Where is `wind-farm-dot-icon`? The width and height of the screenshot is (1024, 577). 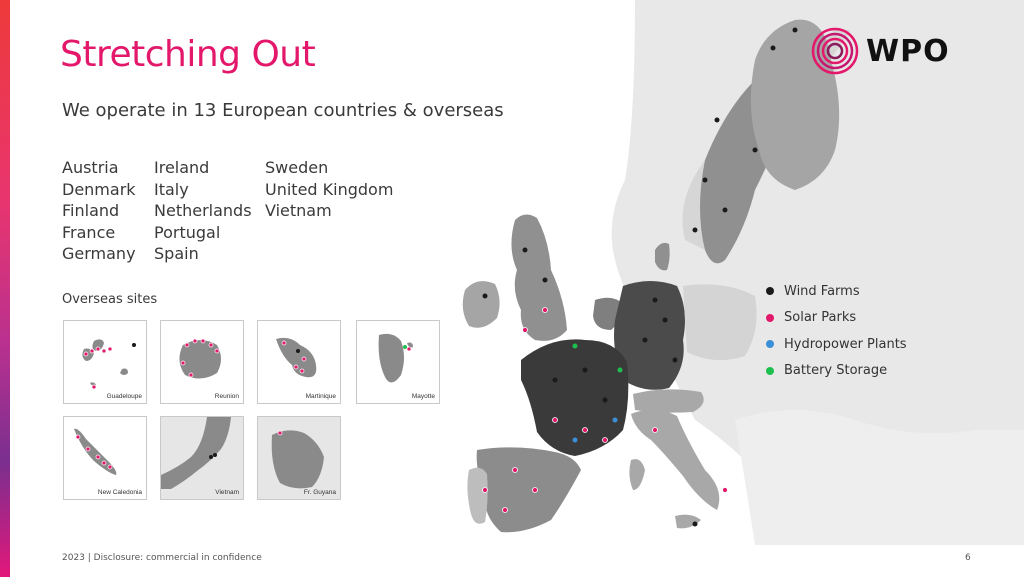
wind-farm-dot-icon is located at coordinates (770, 291).